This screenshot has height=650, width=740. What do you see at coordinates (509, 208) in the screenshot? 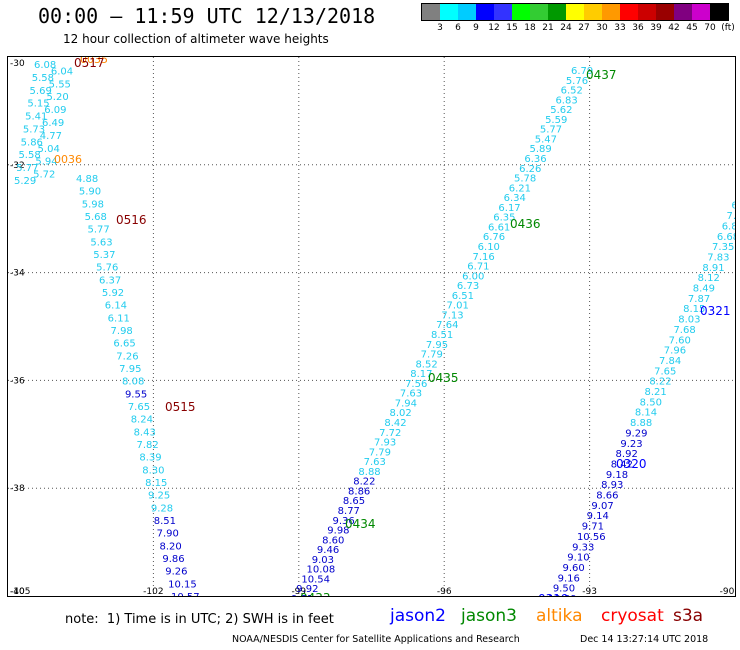
I see `wave-height-value: 6.17` at bounding box center [509, 208].